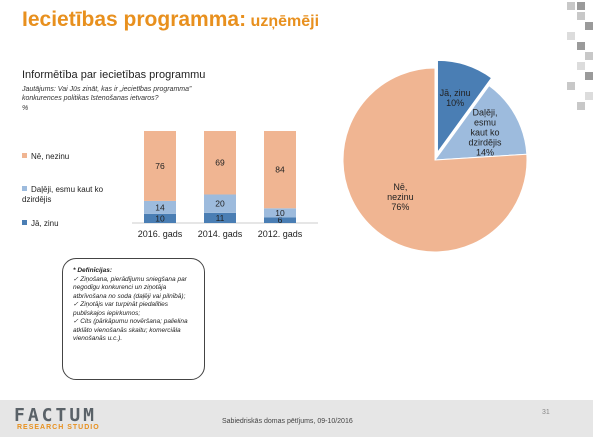  Describe the element at coordinates (67, 189) in the screenshot. I see `legend-label-dalji-1: Daļēji, esmu kaut ko` at that location.